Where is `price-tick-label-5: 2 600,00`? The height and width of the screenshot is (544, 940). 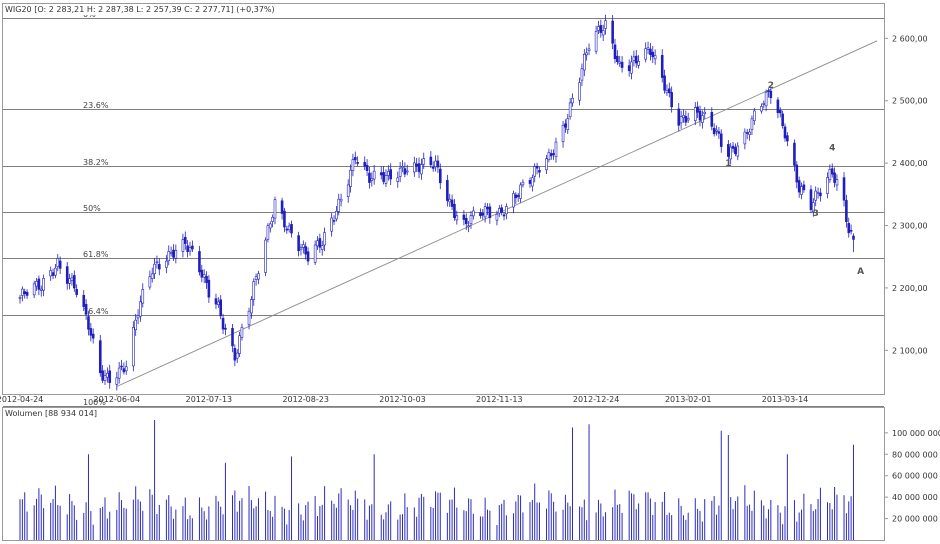
price-tick-label-5: 2 600,00 is located at coordinates (910, 38).